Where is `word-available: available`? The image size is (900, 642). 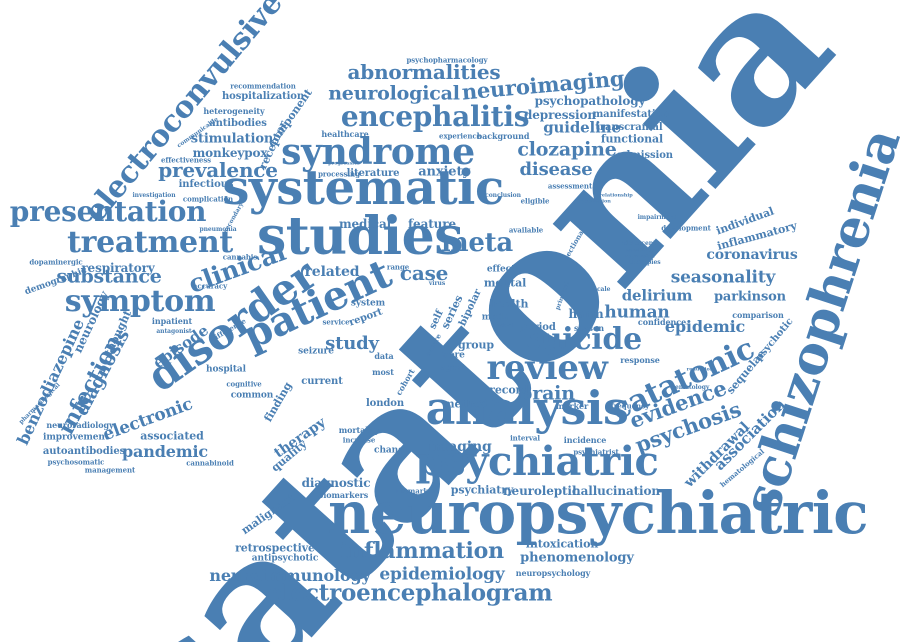 word-available: available is located at coordinates (526, 230).